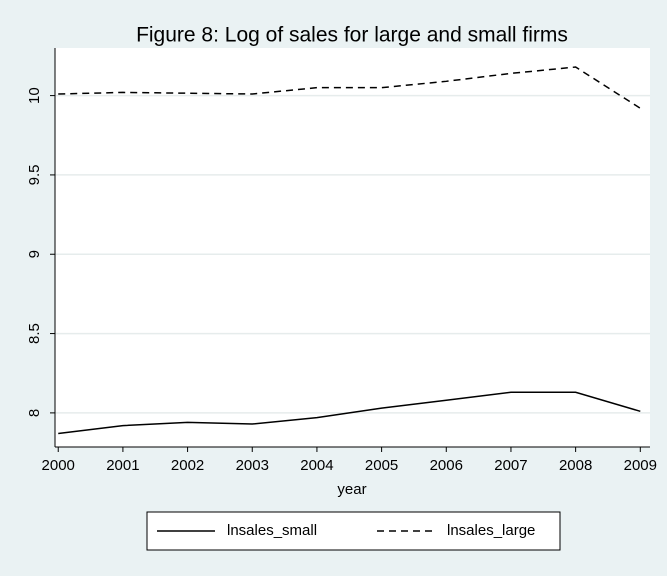  Describe the element at coordinates (34, 174) in the screenshot. I see `y-tick-label: 9.5` at that location.